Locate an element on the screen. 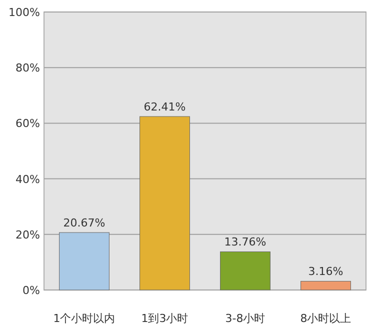 The width and height of the screenshot is (376, 331). data-label: 13.76% is located at coordinates (245, 242).